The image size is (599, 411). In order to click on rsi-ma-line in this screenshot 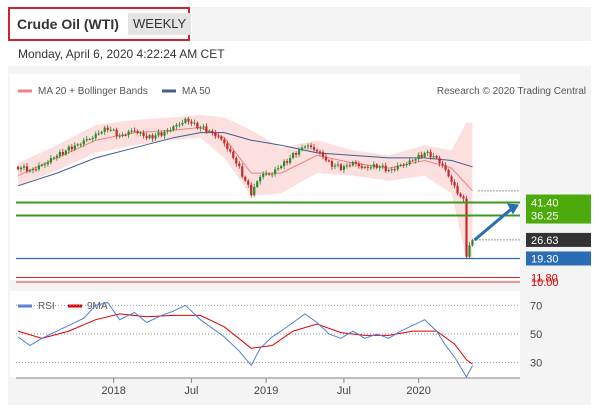, I will do `click(245, 339)`.